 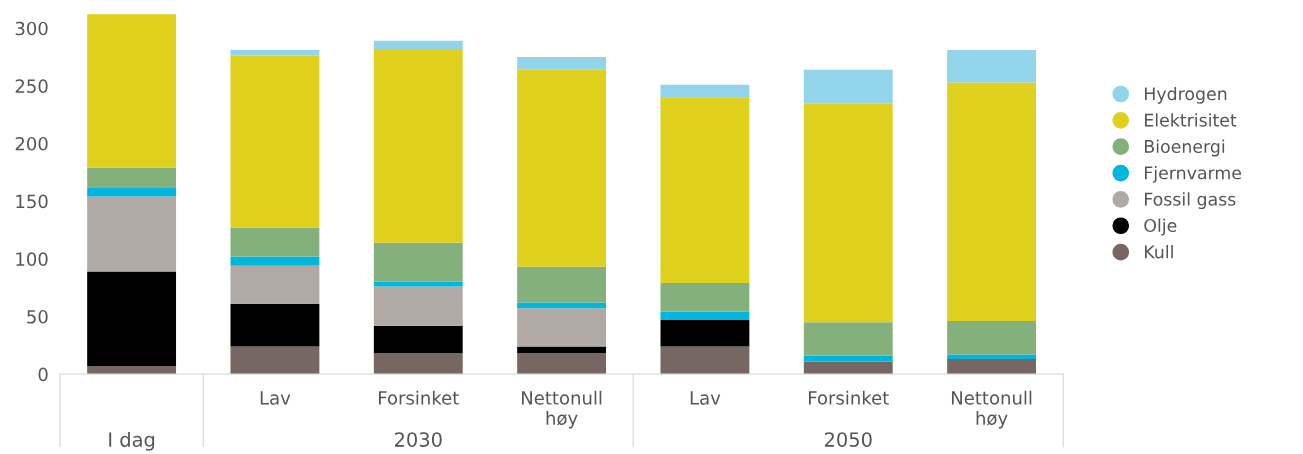 I want to click on y-tick-label: 0, so click(x=43, y=374).